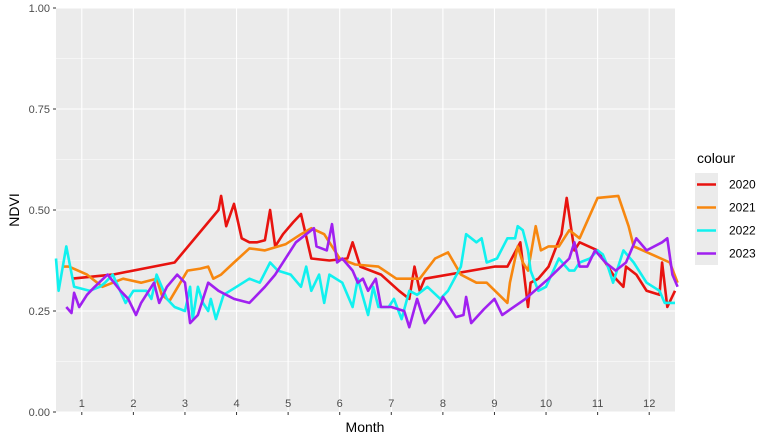 The width and height of the screenshot is (773, 442). I want to click on x-tick-label: 9, so click(494, 404).